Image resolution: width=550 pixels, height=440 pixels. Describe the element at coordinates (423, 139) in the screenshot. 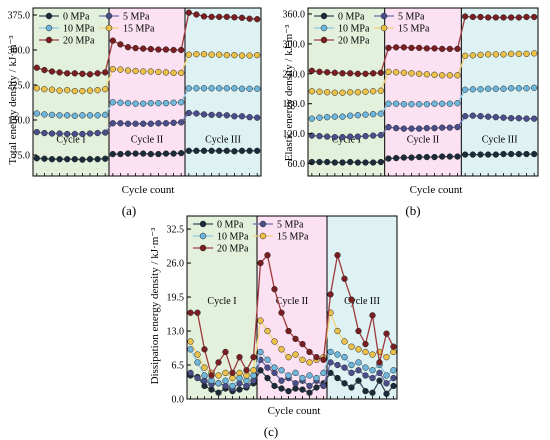

I see `region-label: Cycle II` at that location.